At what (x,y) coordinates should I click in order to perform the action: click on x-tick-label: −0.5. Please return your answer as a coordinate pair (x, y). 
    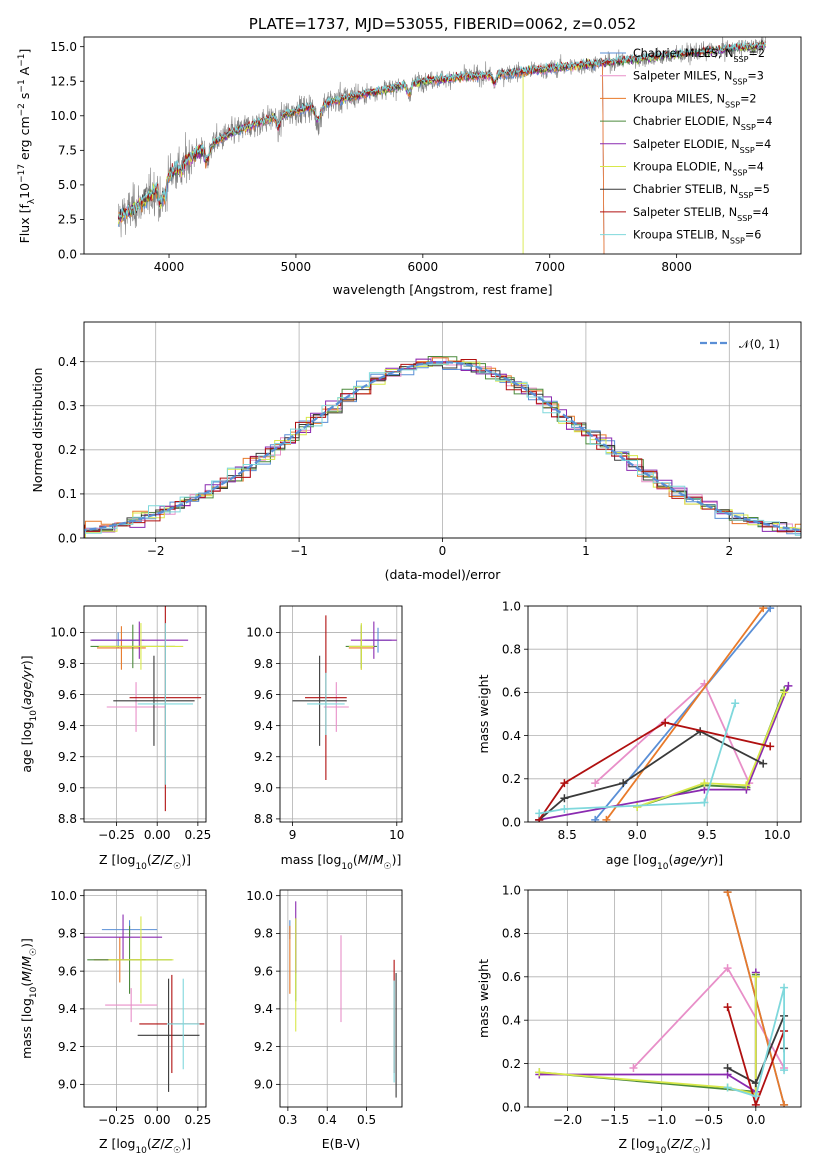
    Looking at the image, I should click on (708, 1120).